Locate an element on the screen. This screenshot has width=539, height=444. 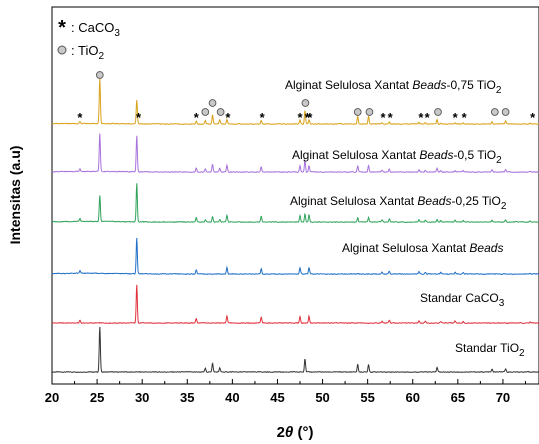
legend-label-subscript: 3 is located at coordinates (117, 33).